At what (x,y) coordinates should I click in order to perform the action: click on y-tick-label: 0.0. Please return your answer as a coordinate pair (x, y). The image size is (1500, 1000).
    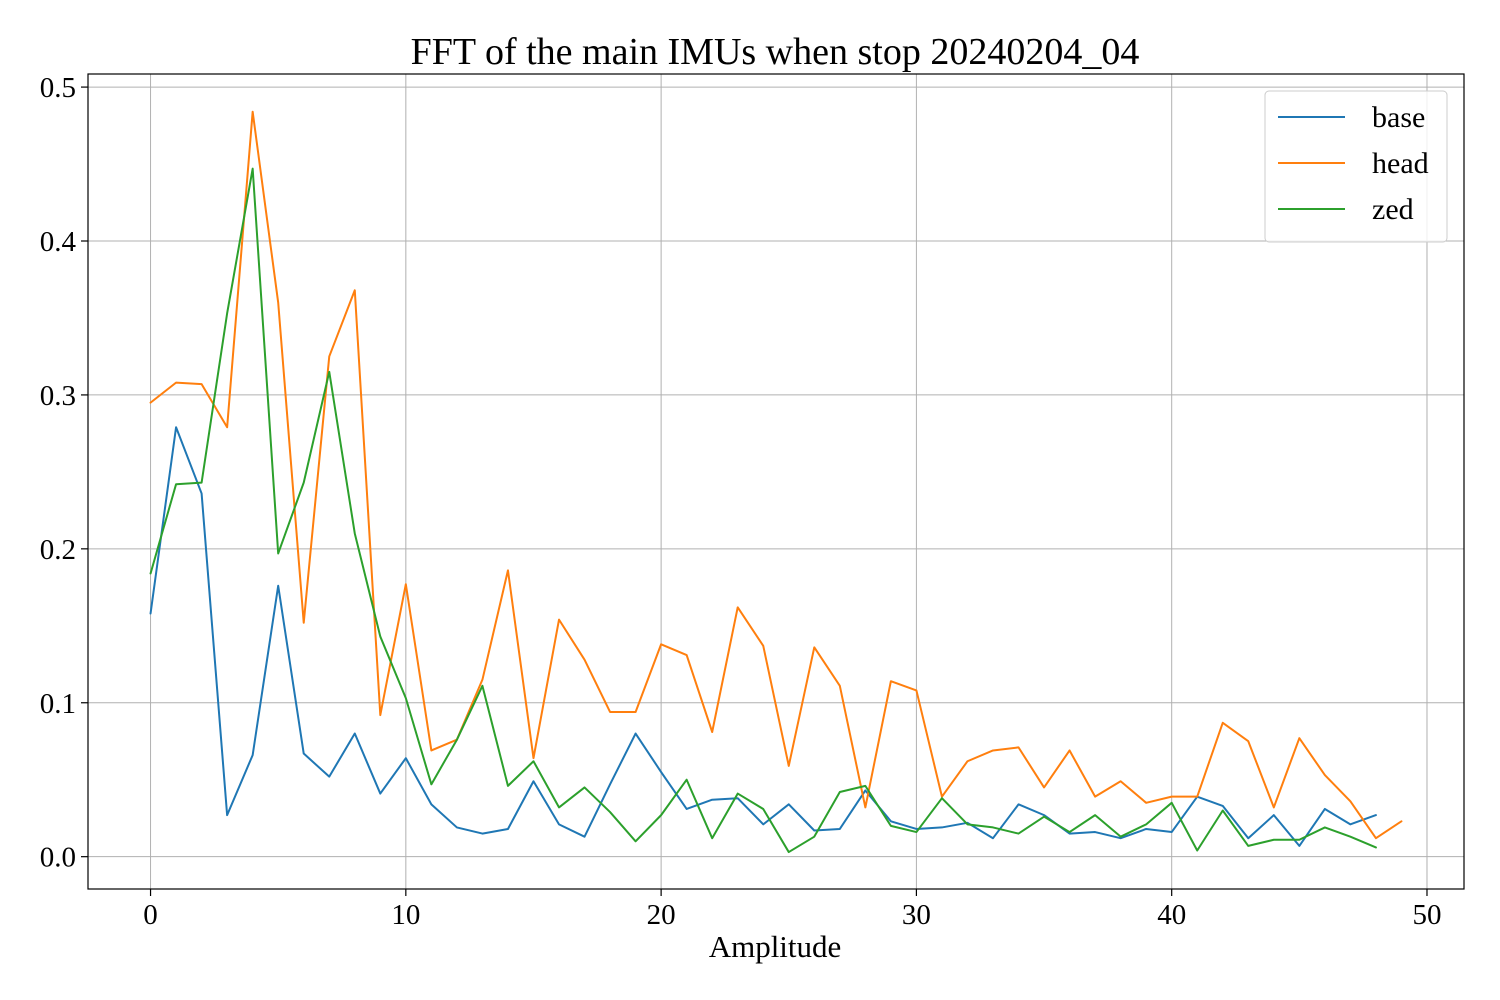
    Looking at the image, I should click on (58, 858).